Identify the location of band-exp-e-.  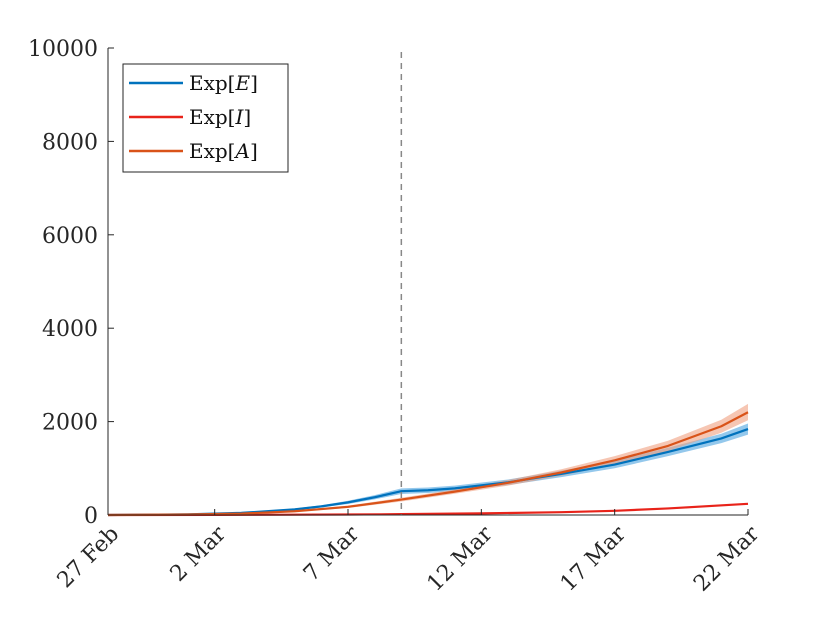
(428, 469).